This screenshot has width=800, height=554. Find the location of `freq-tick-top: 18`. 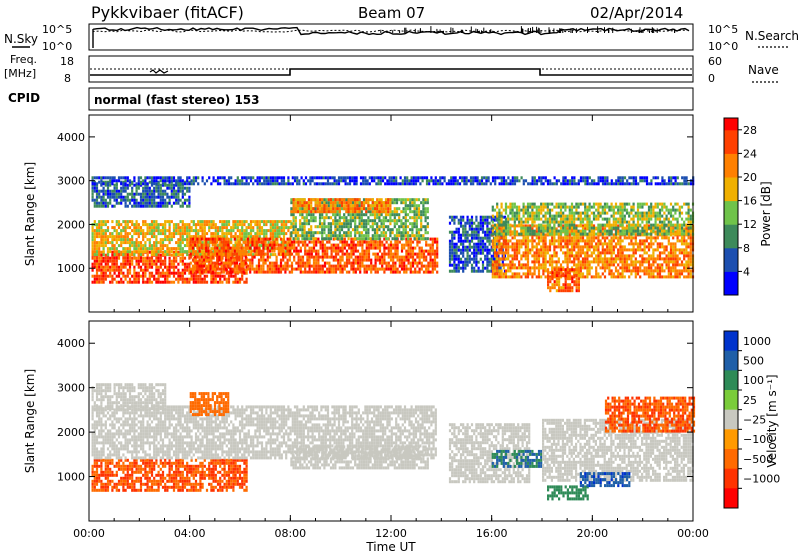

freq-tick-top: 18 is located at coordinates (67, 61).